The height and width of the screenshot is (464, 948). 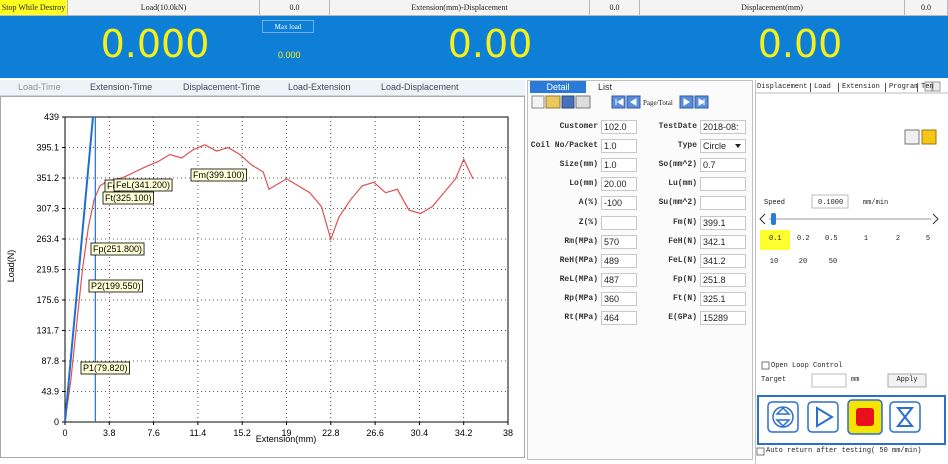 What do you see at coordinates (723, 127) in the screenshot?
I see `field-input: 2018-08:` at bounding box center [723, 127].